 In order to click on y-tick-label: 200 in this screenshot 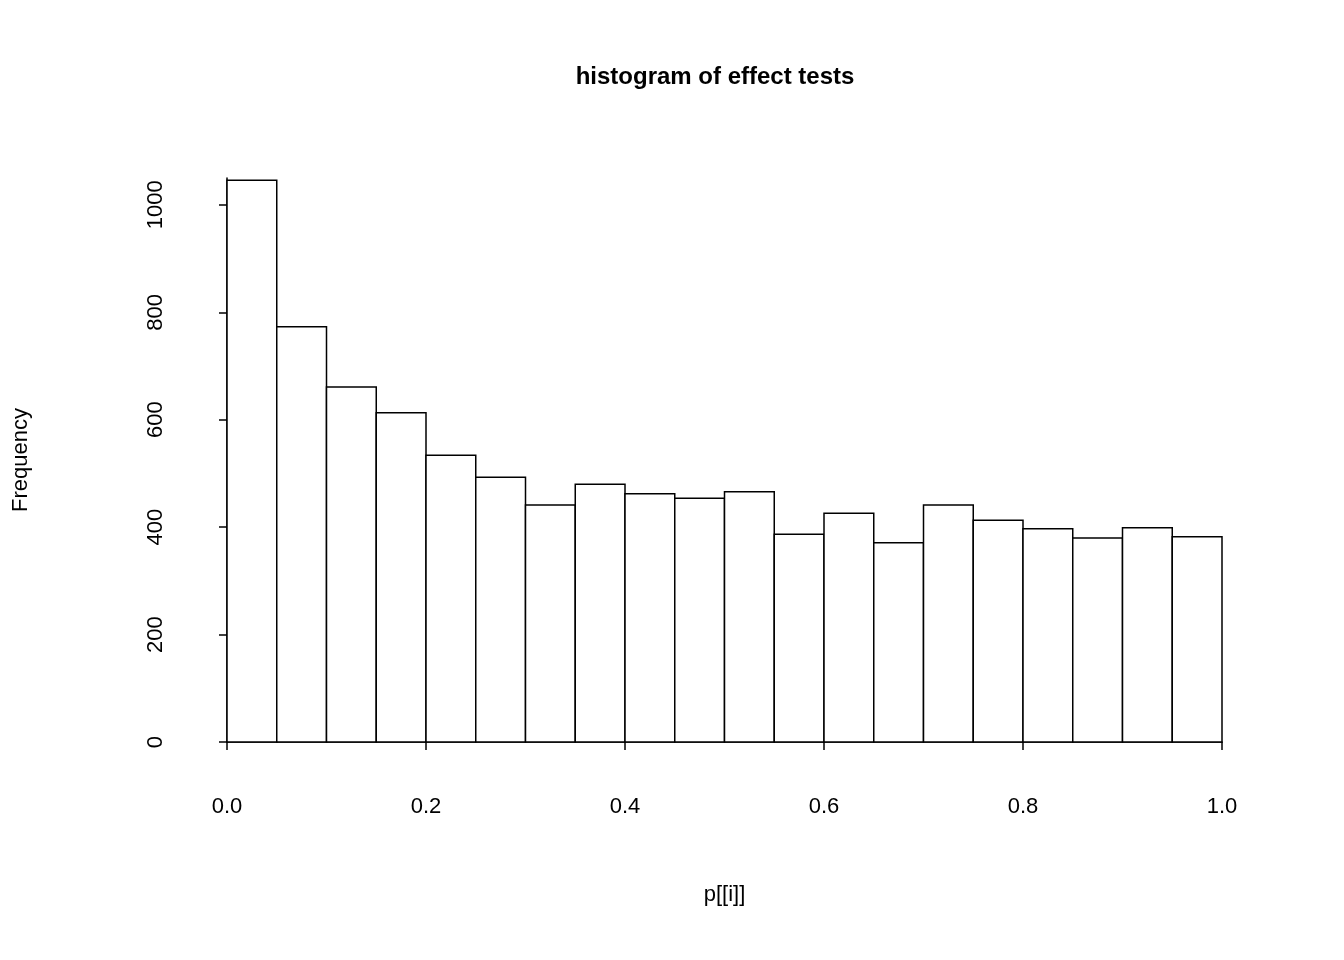, I will do `click(154, 634)`.